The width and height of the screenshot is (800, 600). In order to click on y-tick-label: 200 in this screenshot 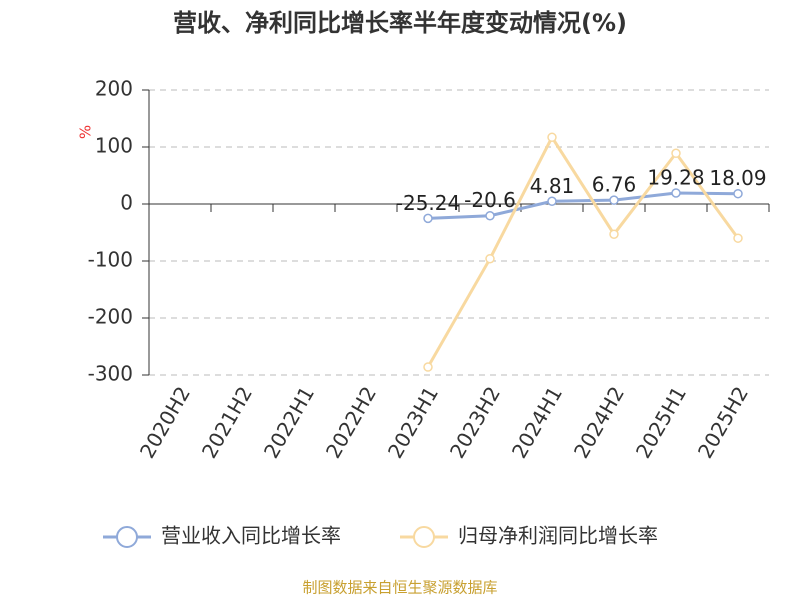, I will do `click(114, 89)`.